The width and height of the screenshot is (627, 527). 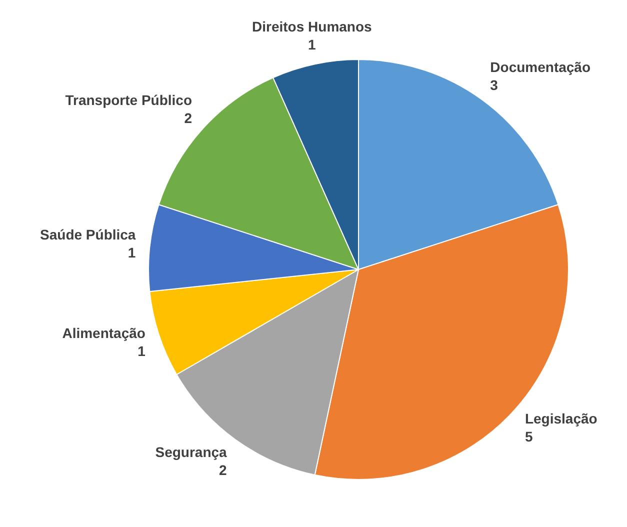 I want to click on slice-label: Segurança, so click(x=191, y=452).